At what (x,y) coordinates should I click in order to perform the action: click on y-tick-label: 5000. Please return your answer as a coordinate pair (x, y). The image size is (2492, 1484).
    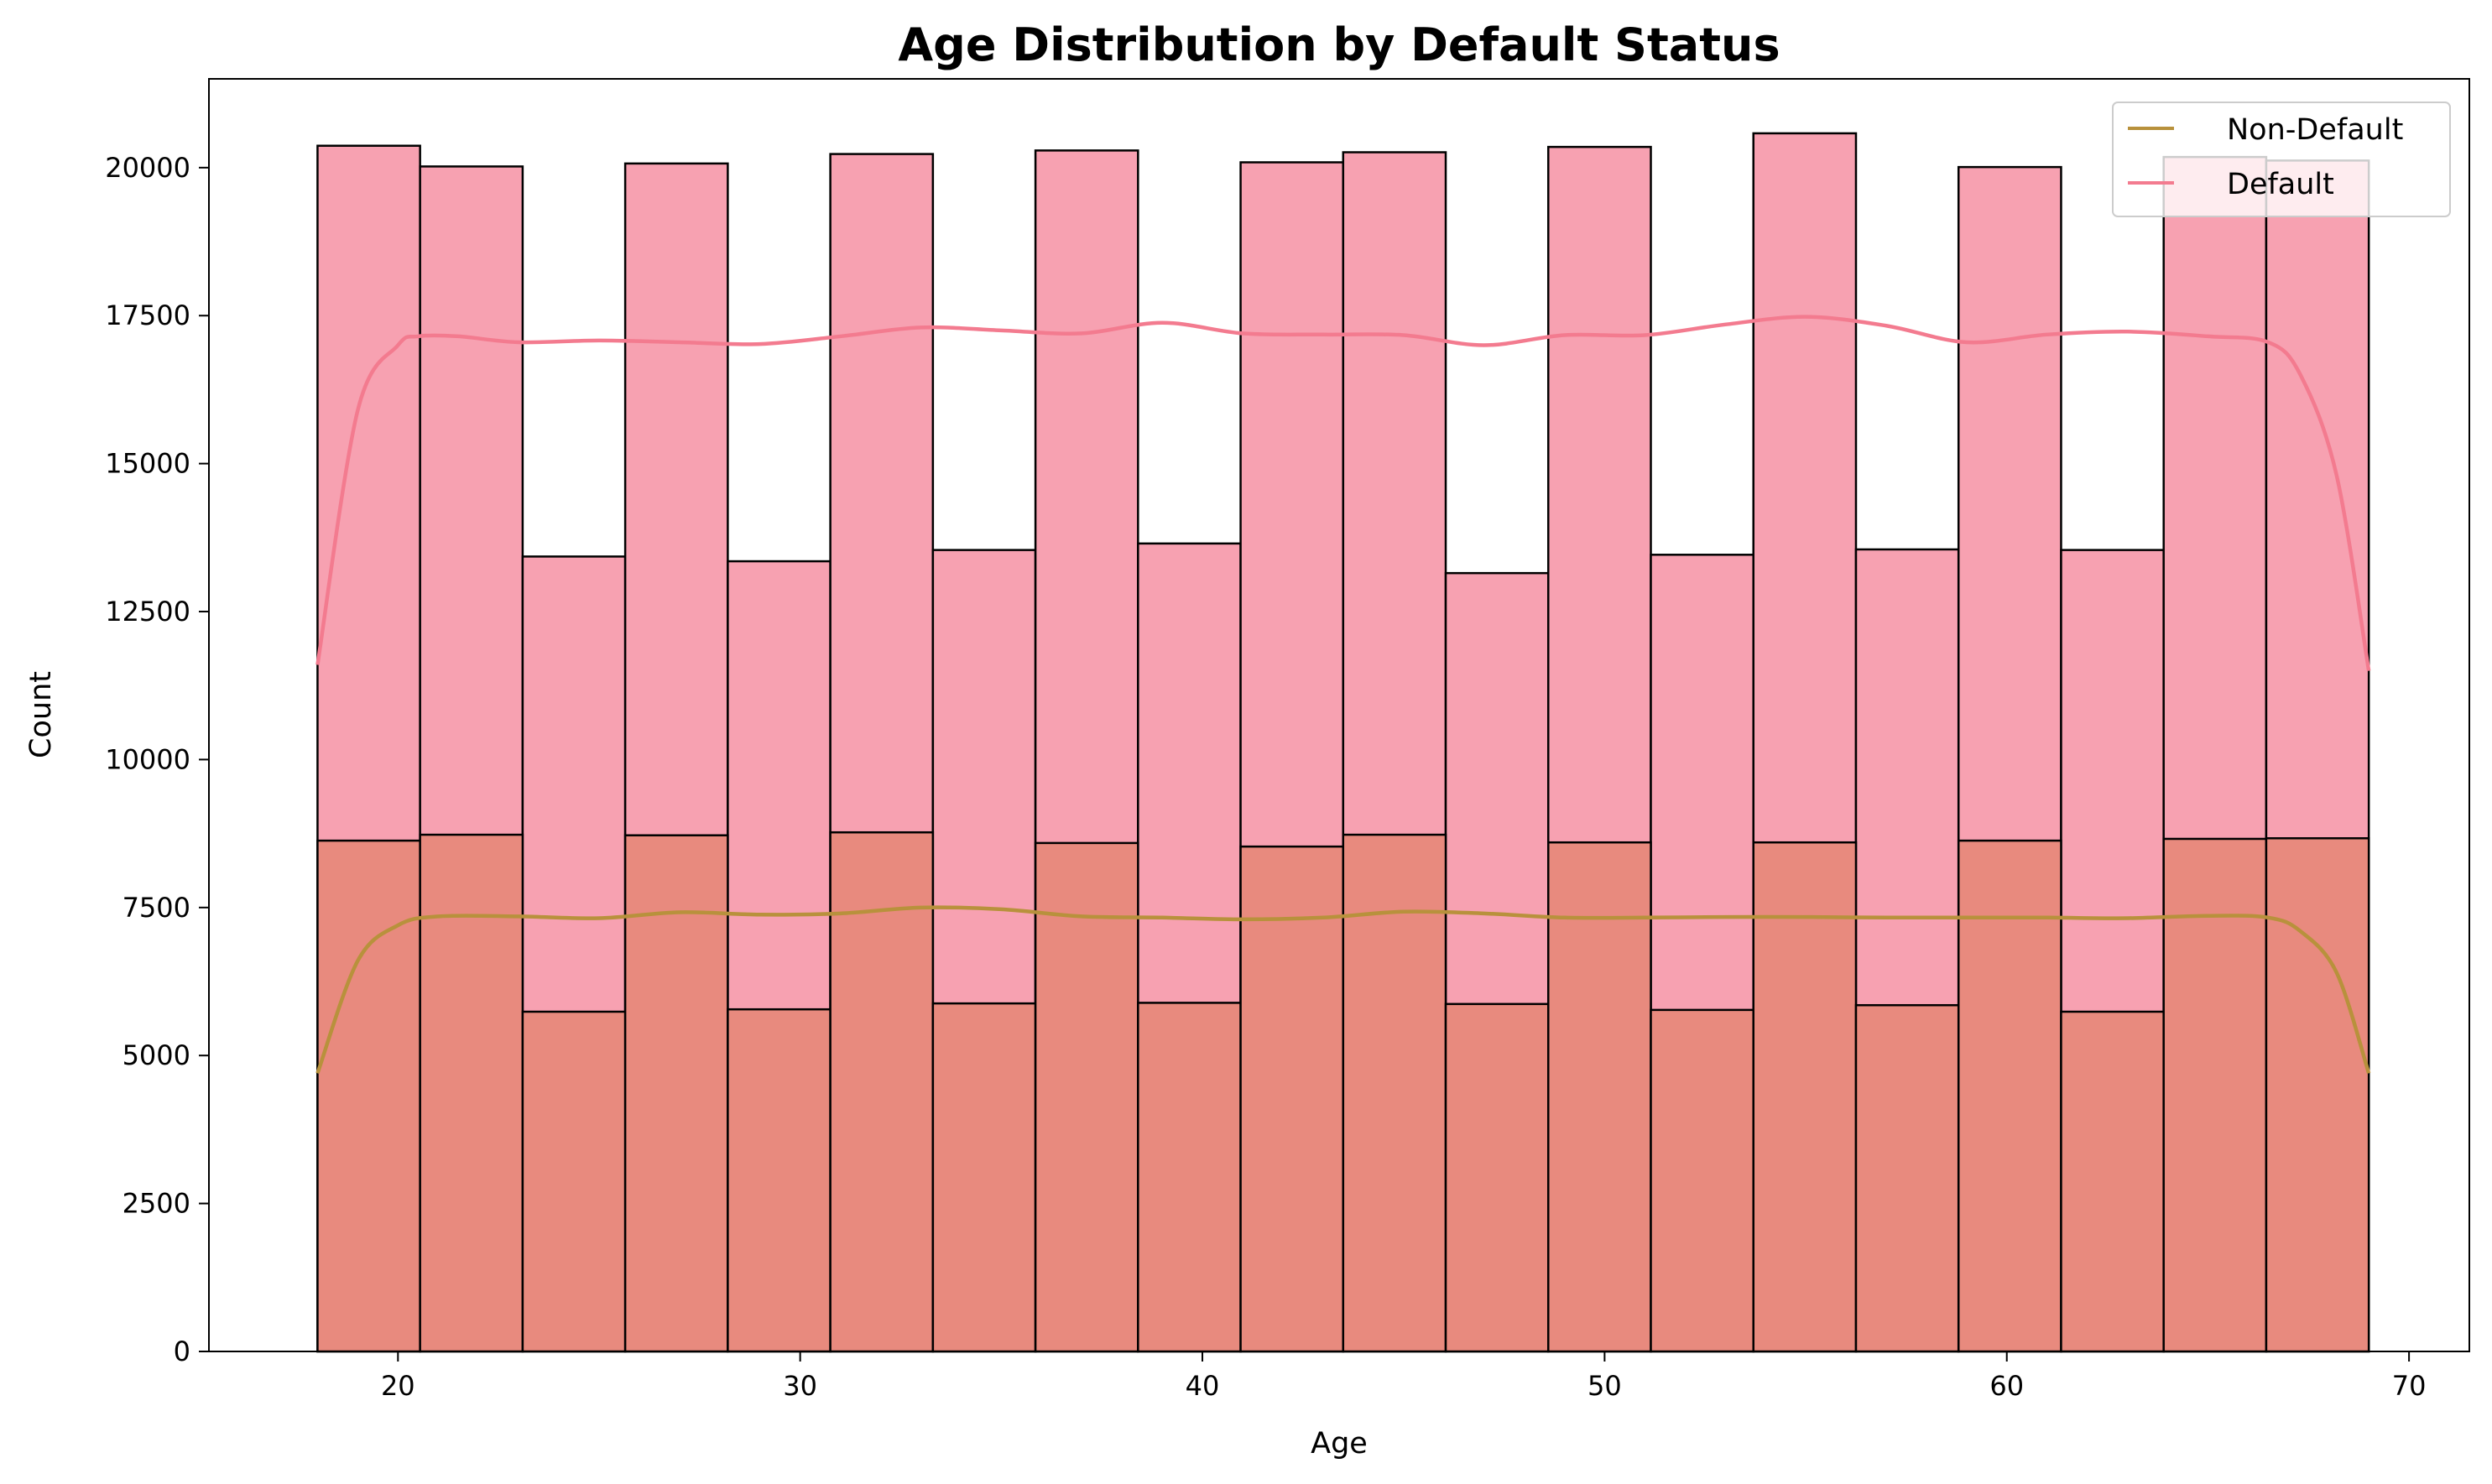
    Looking at the image, I should click on (157, 1055).